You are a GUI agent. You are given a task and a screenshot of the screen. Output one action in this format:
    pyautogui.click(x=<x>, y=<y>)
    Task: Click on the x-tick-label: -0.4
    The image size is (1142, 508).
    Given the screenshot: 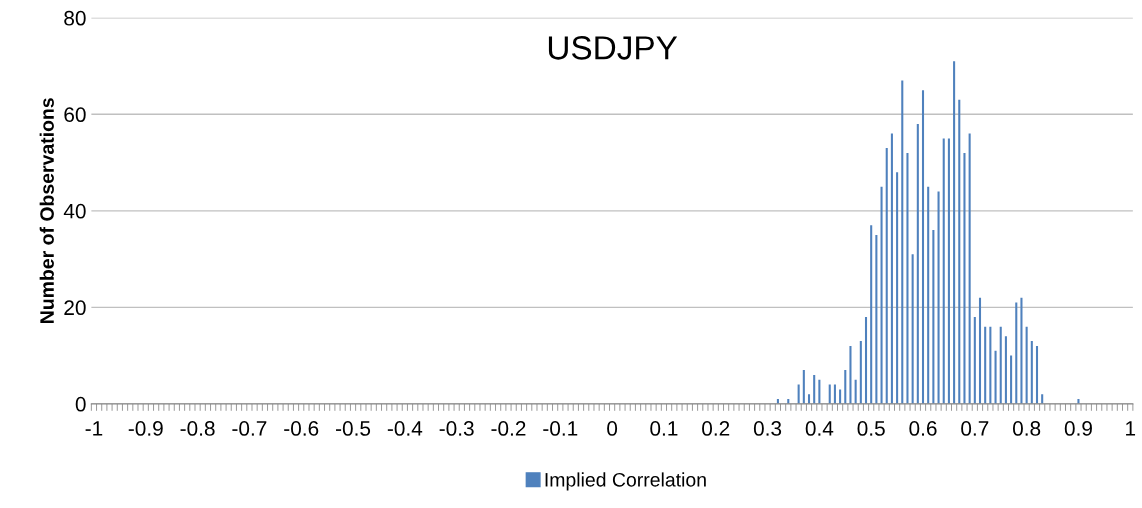 What is the action you would take?
    pyautogui.click(x=405, y=428)
    